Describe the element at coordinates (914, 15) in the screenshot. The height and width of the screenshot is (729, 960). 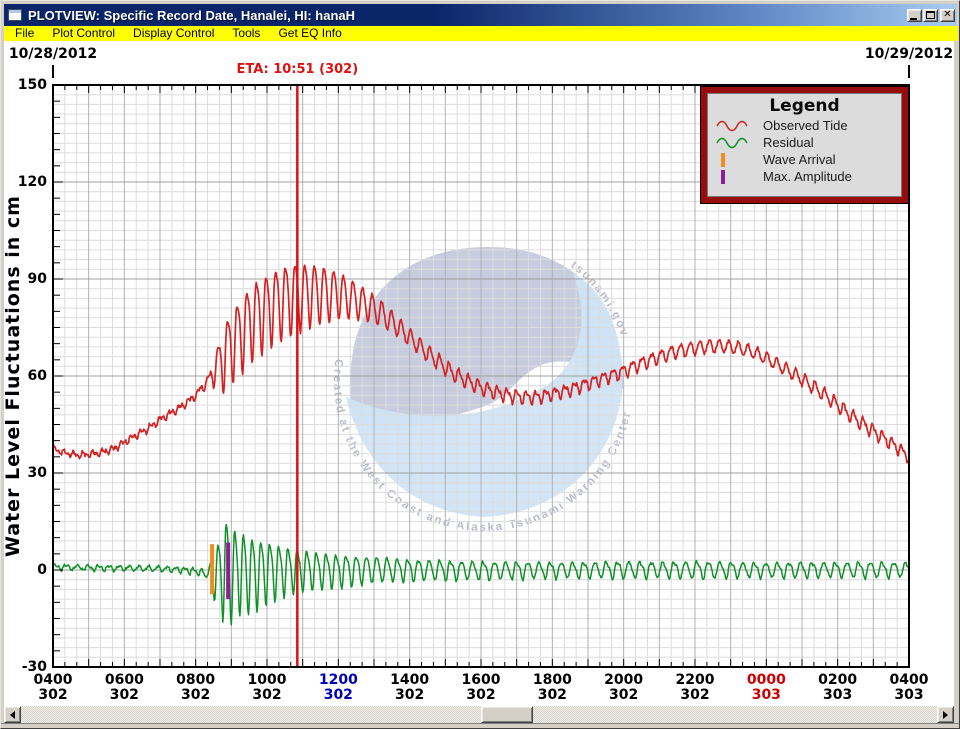
I see `minimize-button` at that location.